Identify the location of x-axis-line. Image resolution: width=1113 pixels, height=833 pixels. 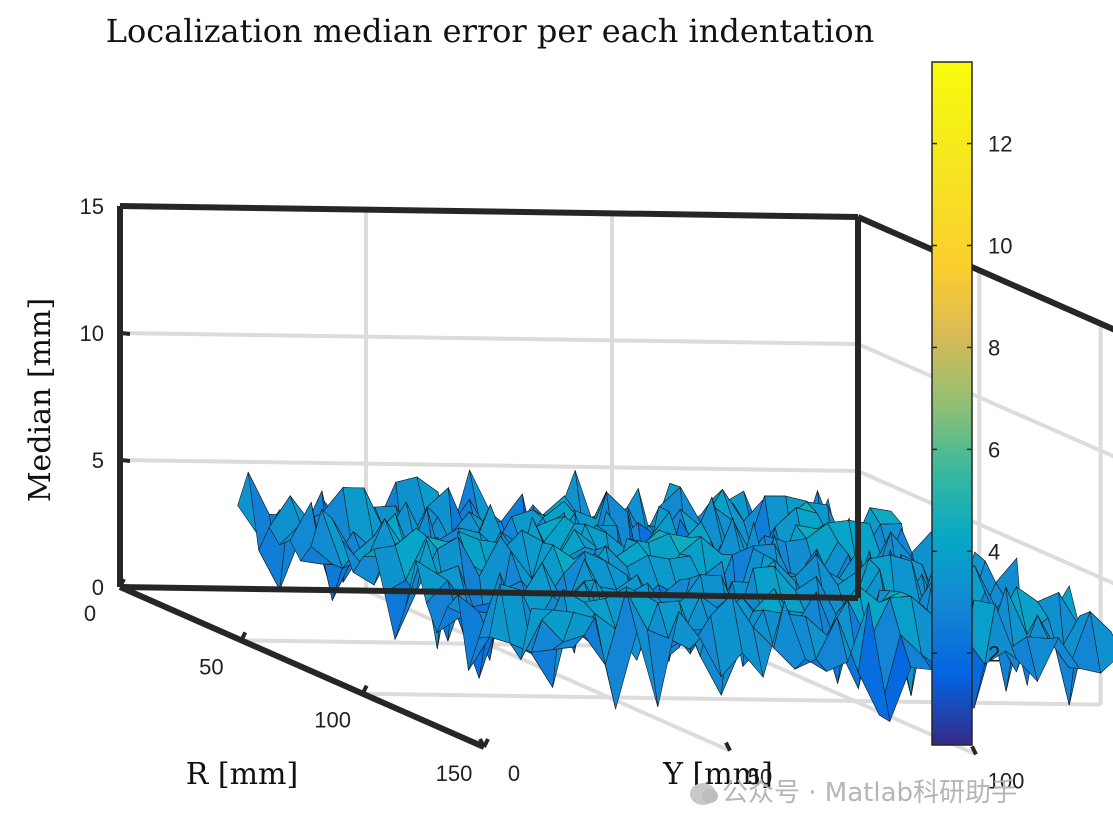
(302, 667).